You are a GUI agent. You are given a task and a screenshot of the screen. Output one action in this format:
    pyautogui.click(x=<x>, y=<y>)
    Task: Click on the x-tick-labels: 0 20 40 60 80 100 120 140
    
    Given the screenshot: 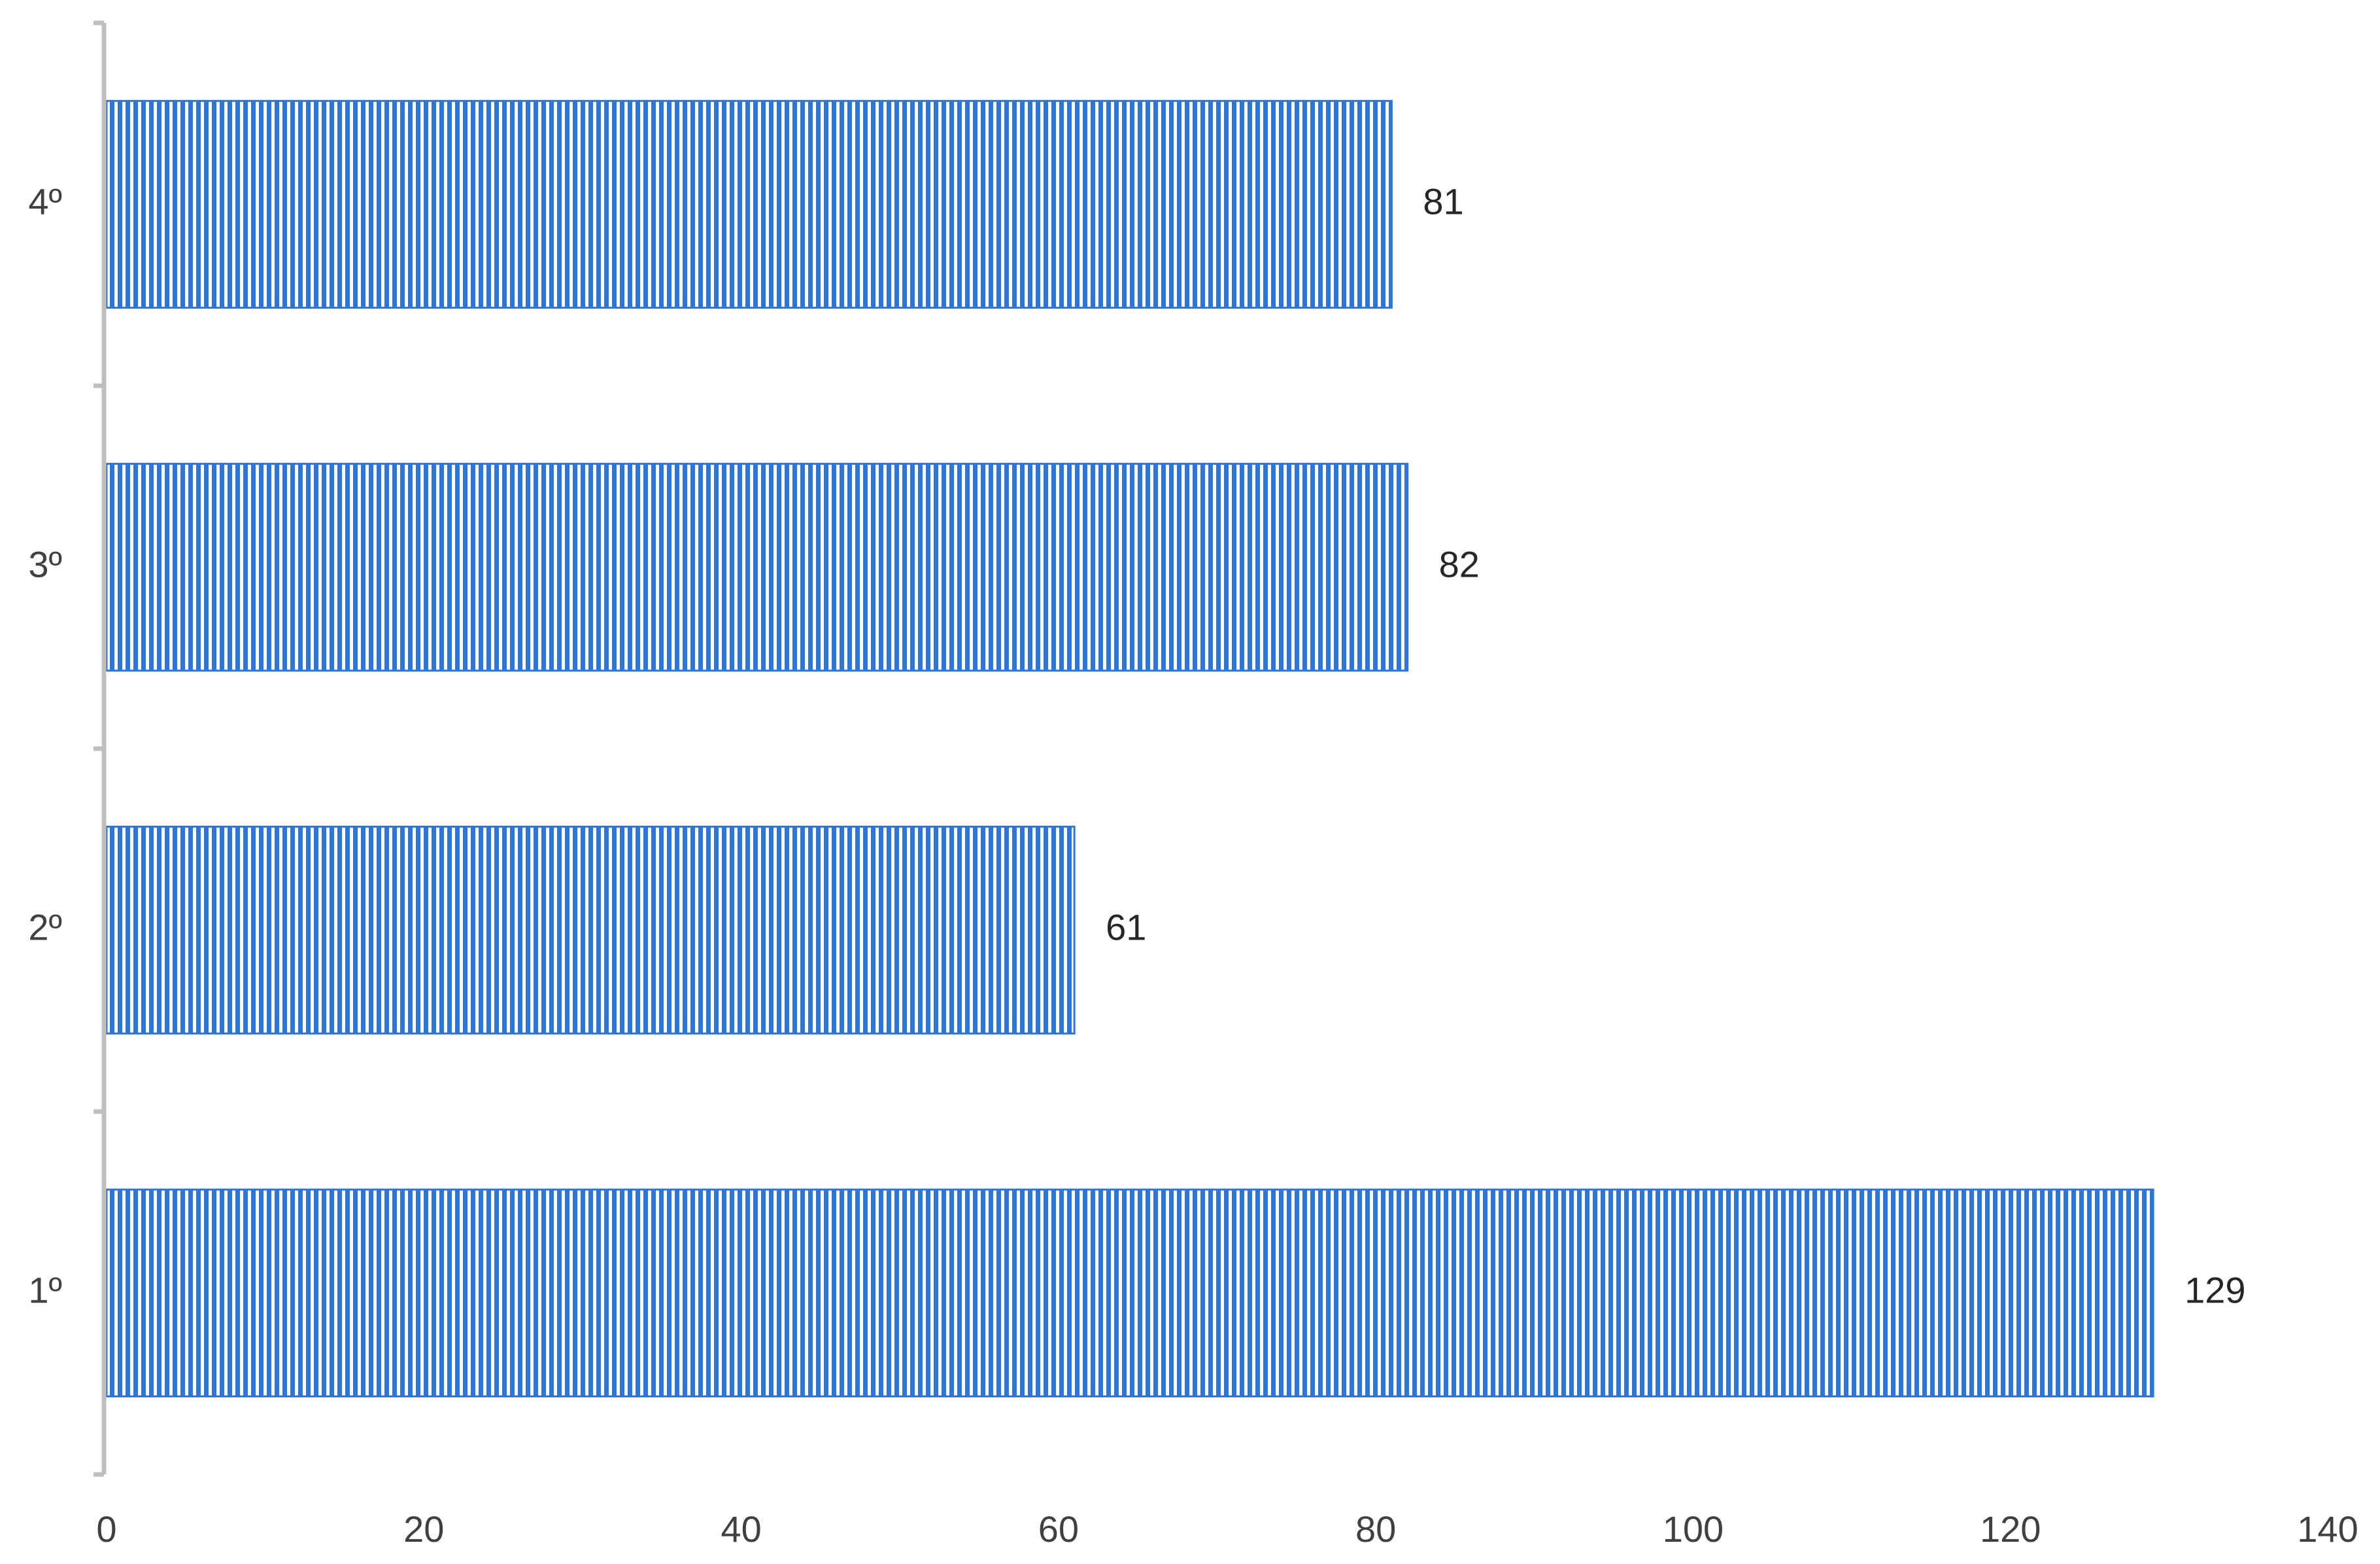 What is the action you would take?
    pyautogui.click(x=1227, y=1529)
    